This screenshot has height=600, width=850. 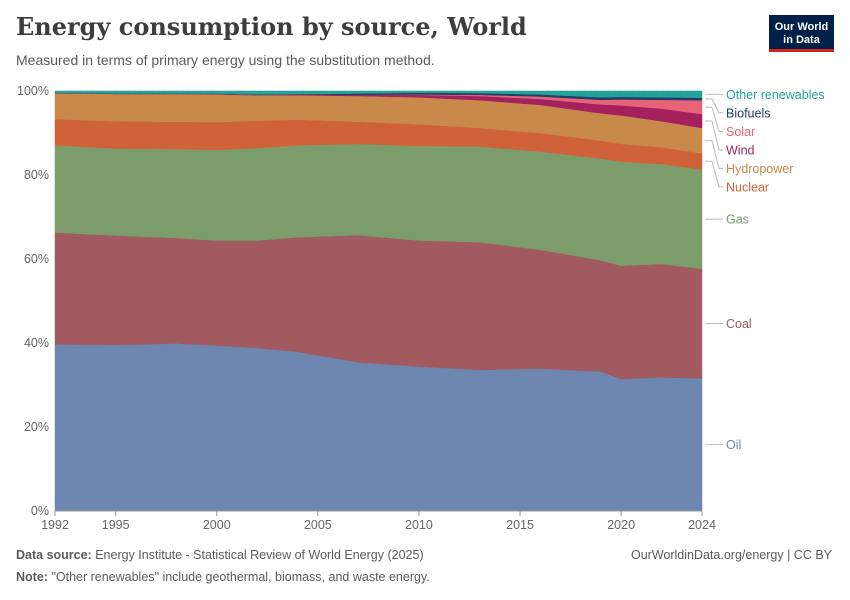 What do you see at coordinates (747, 187) in the screenshot?
I see `legend-item-nuclear: Nuclear` at bounding box center [747, 187].